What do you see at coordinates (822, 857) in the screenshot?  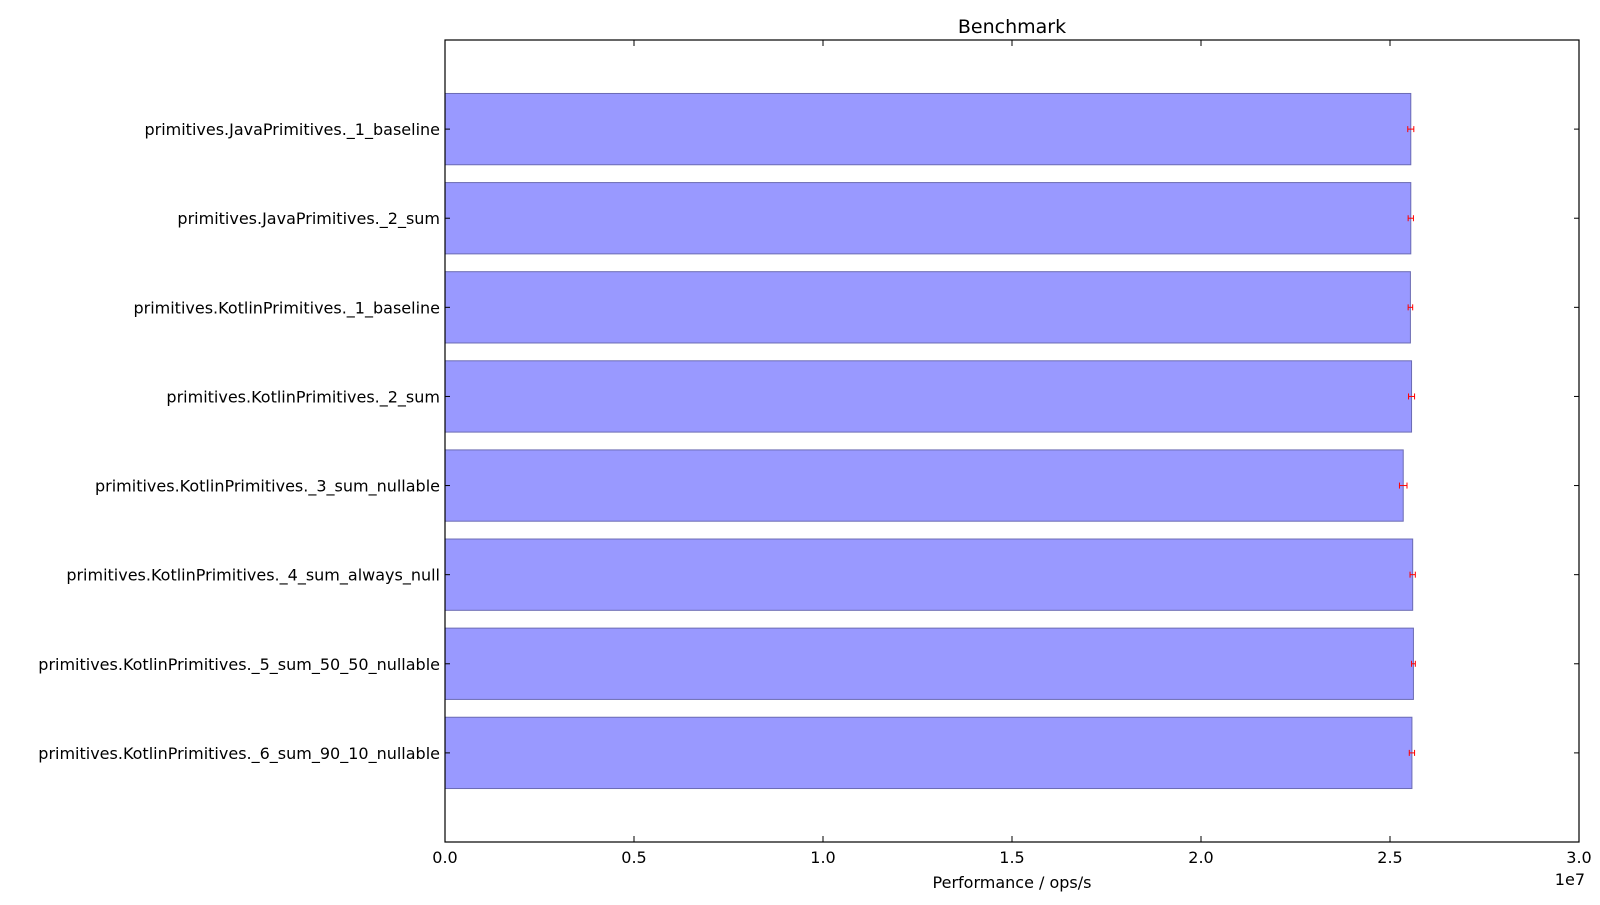 I see `x-tick-label: 1.0` at bounding box center [822, 857].